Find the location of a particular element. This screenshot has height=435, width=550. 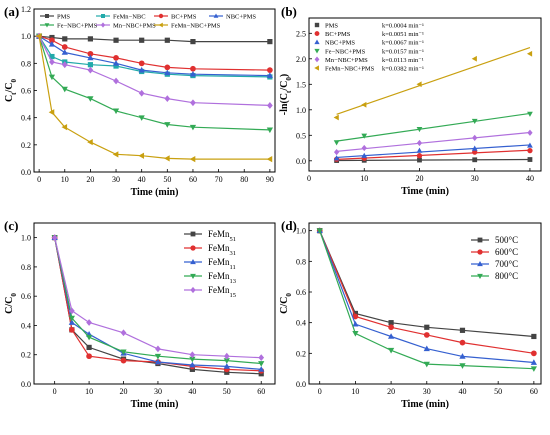

x-tick-label: 70 is located at coordinates (219, 179).